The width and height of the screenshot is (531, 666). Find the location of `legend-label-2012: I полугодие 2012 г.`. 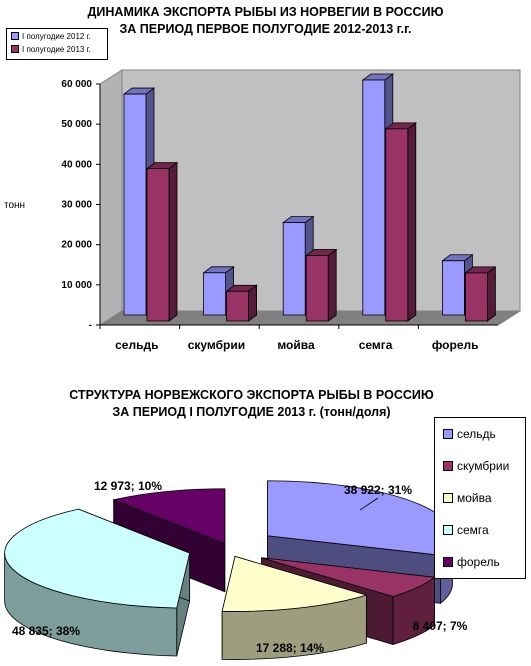

legend-label-2012: I полугодие 2012 г. is located at coordinates (56, 36).